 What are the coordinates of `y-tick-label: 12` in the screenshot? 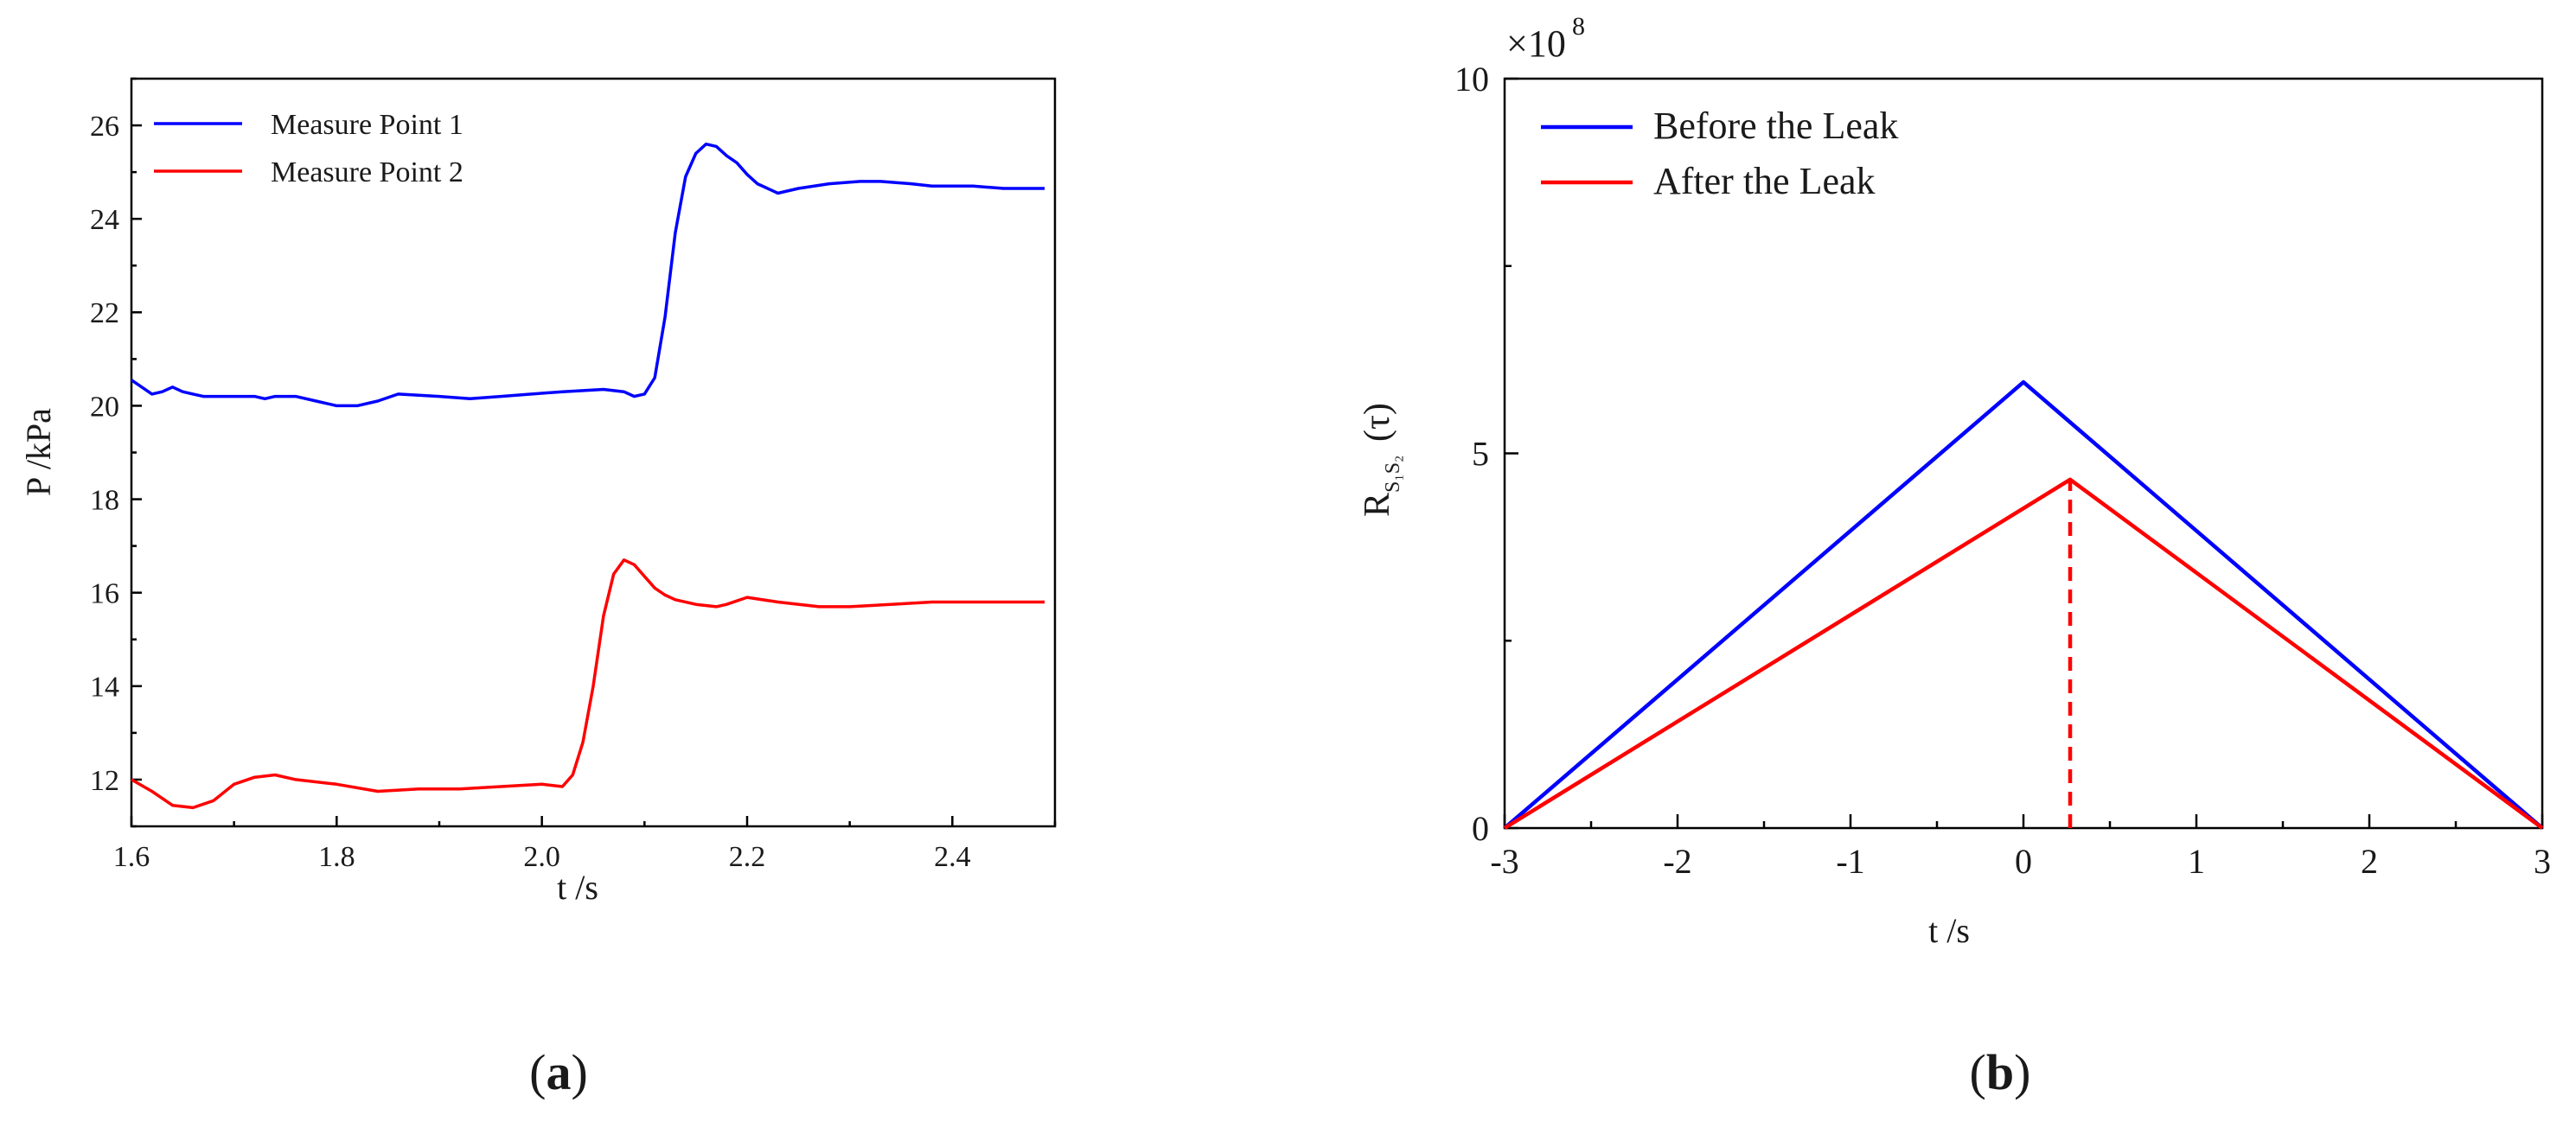 It's located at (105, 781).